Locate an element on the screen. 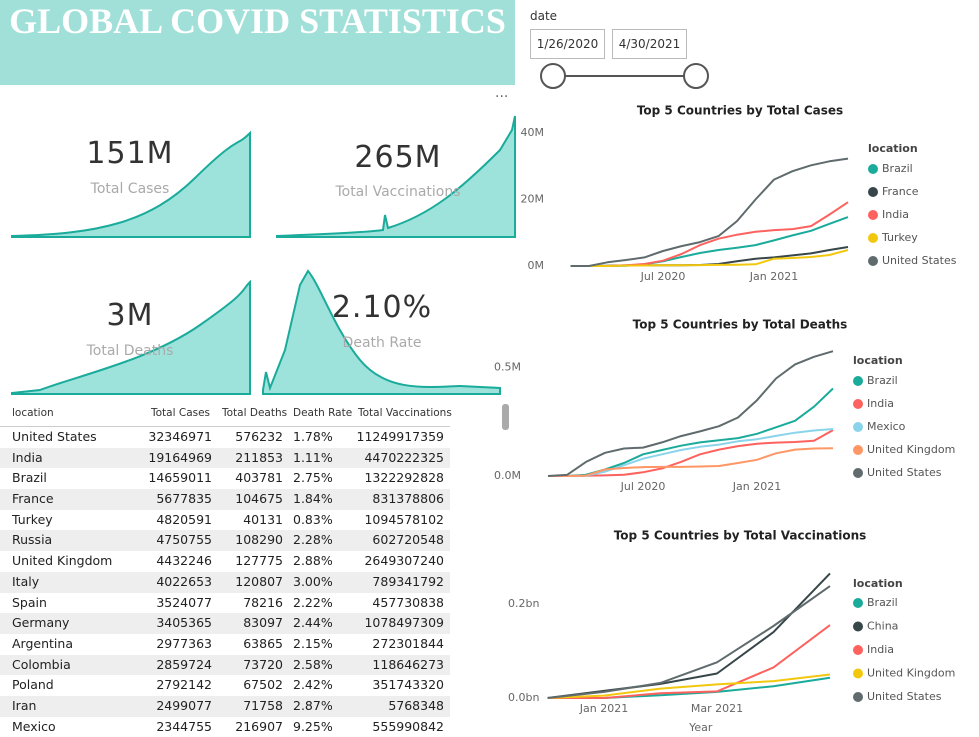  table-cell: 2977363 is located at coordinates (184, 643).